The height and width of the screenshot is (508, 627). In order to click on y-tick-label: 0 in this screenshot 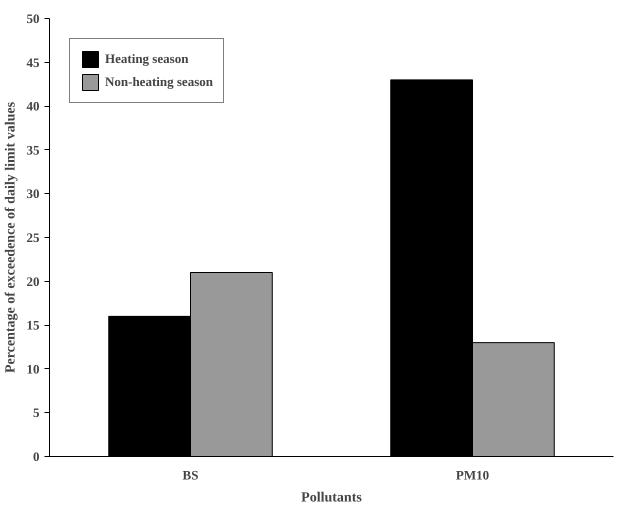, I will do `click(36, 456)`.